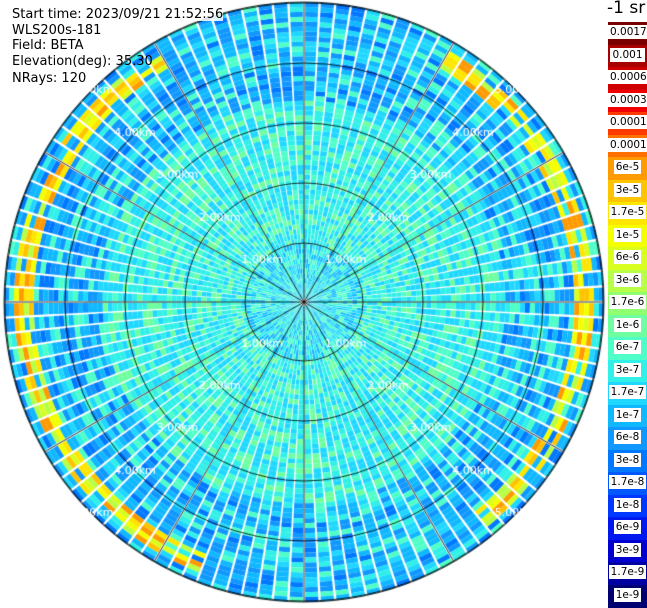 The width and height of the screenshot is (647, 608). Describe the element at coordinates (627, 144) in the screenshot. I see `colorbar-tick-label: 0.0001` at that location.